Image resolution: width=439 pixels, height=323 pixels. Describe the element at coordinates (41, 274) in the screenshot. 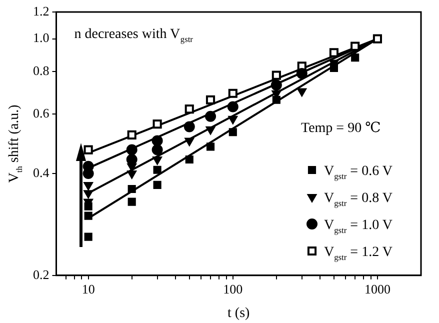

I see `y-tick-label: 0.2` at that location.